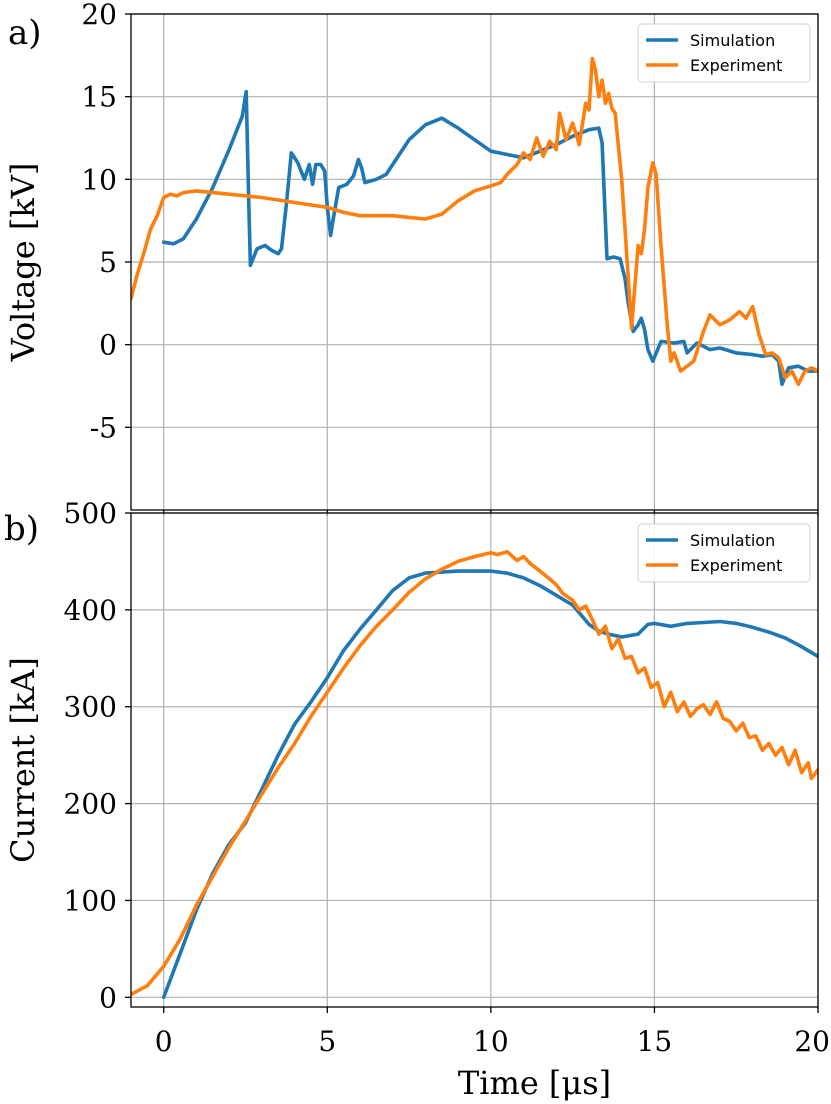 This screenshot has width=831, height=1104. Describe the element at coordinates (99, 15) in the screenshot. I see `y-tick-label: 20` at that location.